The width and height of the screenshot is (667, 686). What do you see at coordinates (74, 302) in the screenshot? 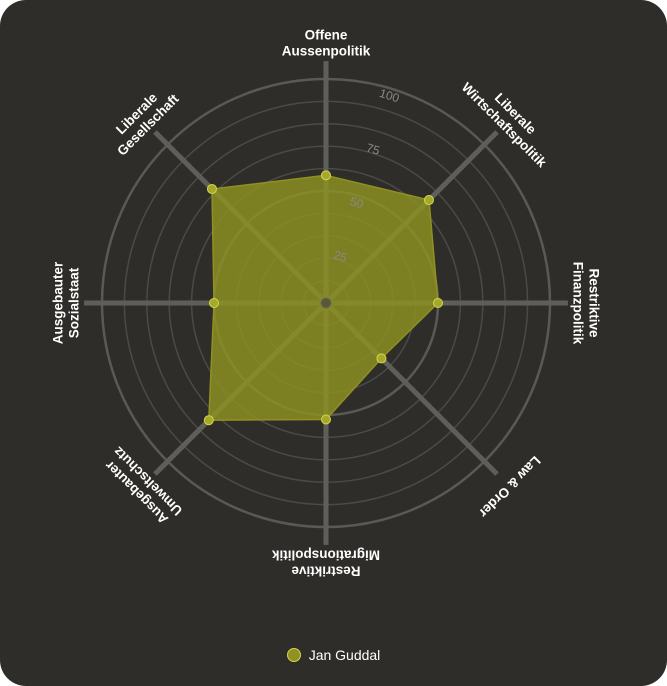
I see `axis-label-line: Sozialstaat` at bounding box center [74, 302].